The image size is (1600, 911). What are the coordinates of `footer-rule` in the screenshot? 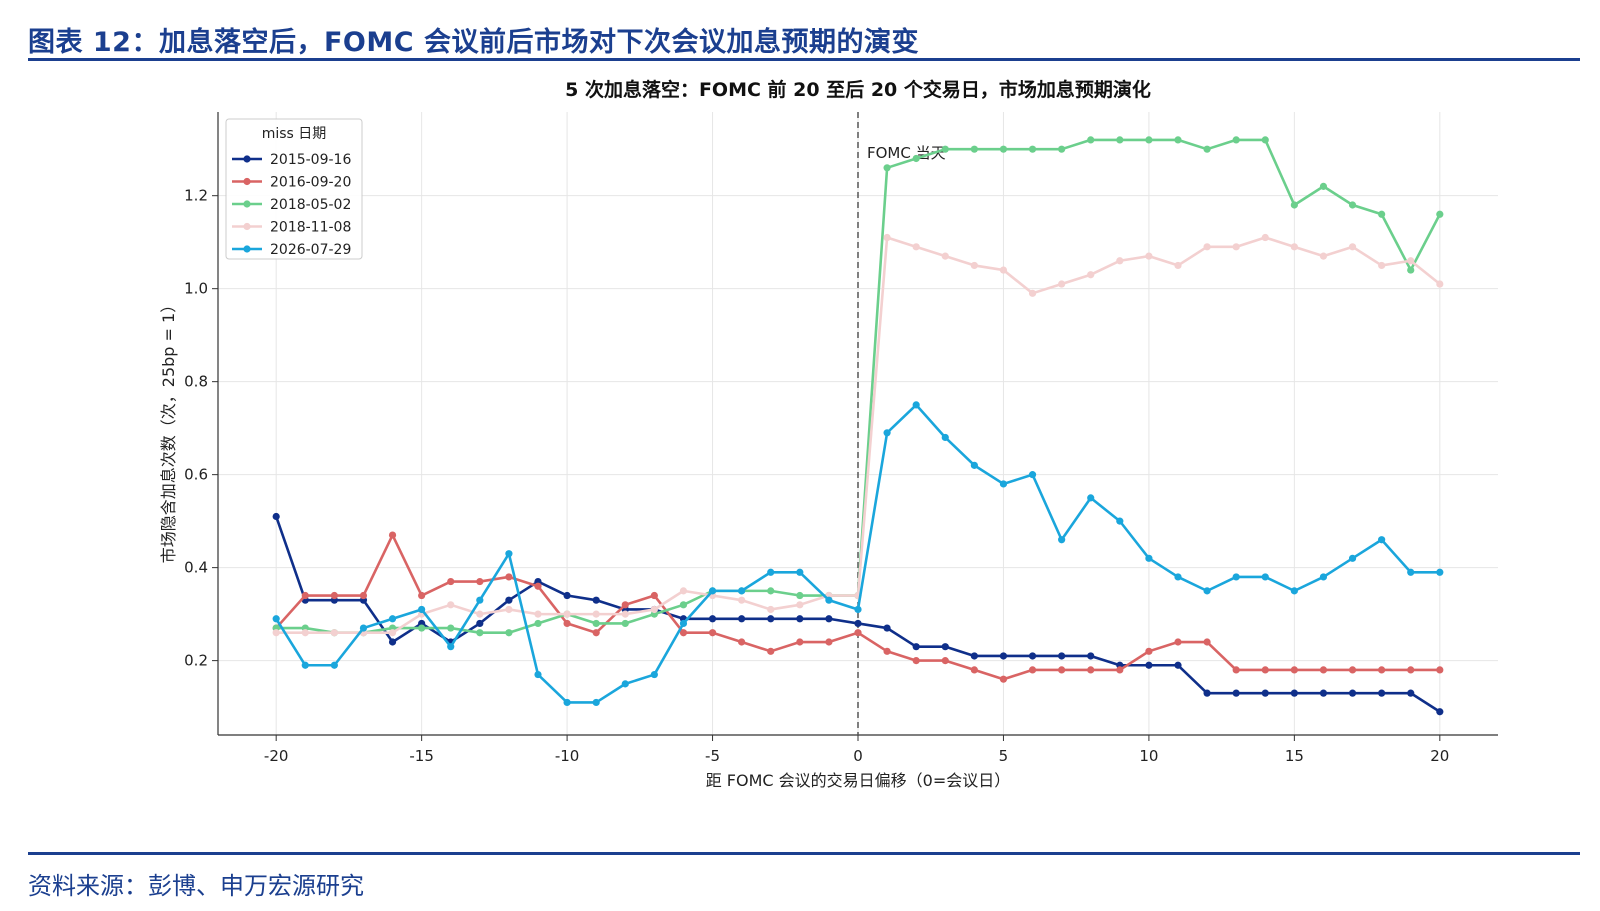 It's located at (804, 853).